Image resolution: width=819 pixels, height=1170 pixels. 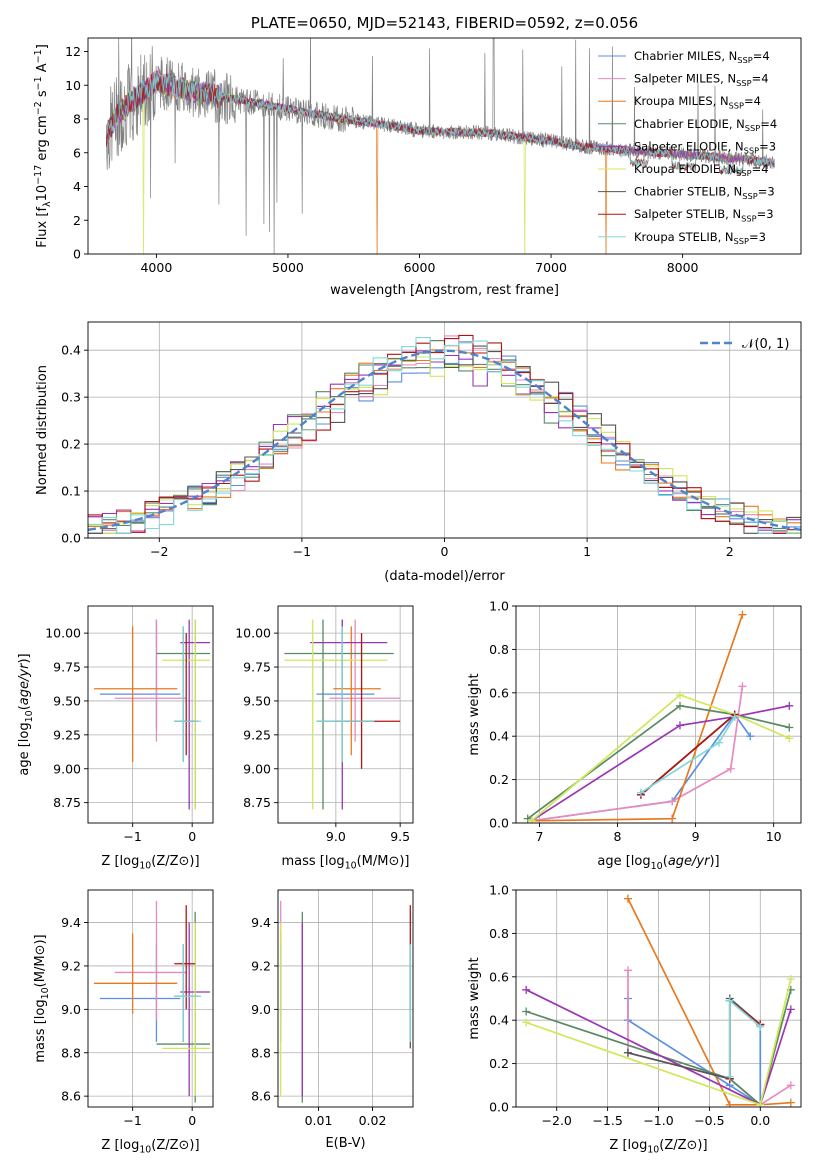 I want to click on weight-vs-z-xlabel: Z [log10(Z/Z⊙)], so click(x=658, y=1147).